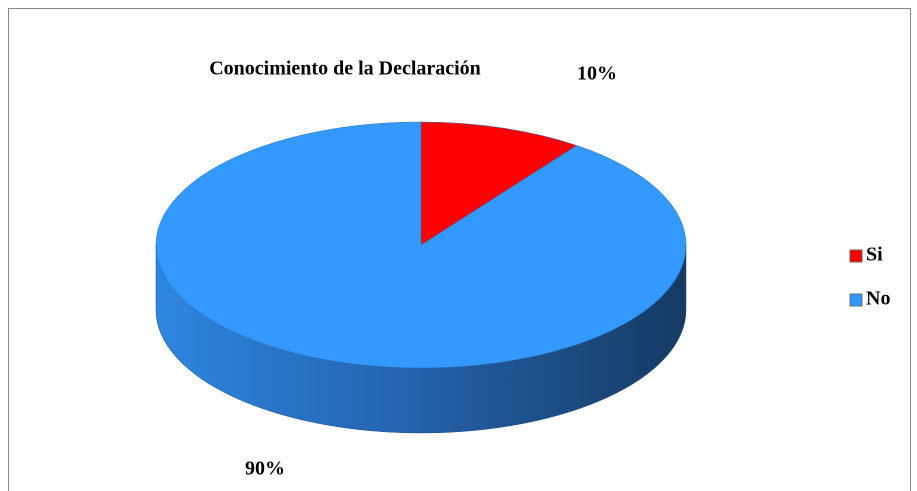 The height and width of the screenshot is (491, 917). What do you see at coordinates (878, 299) in the screenshot?
I see `legend-label: No` at bounding box center [878, 299].